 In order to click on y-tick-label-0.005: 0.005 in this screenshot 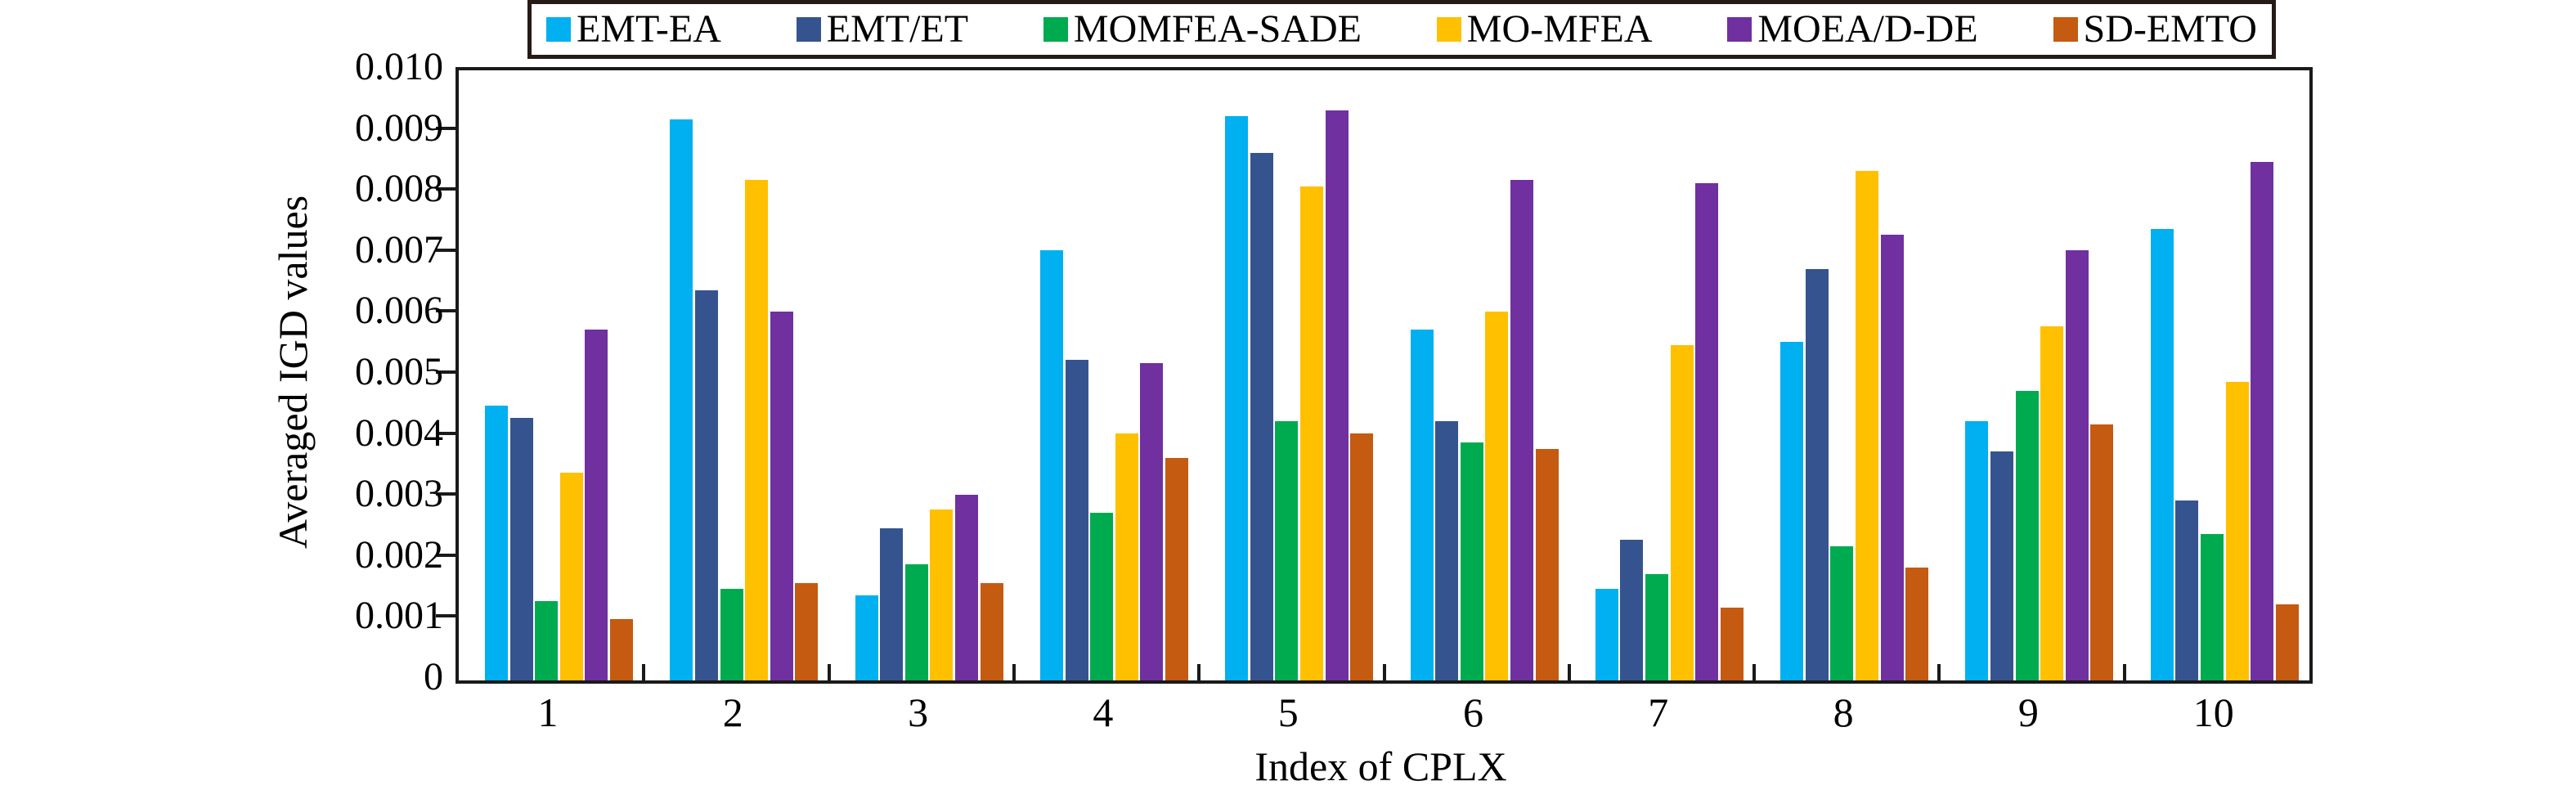, I will do `click(399, 371)`.